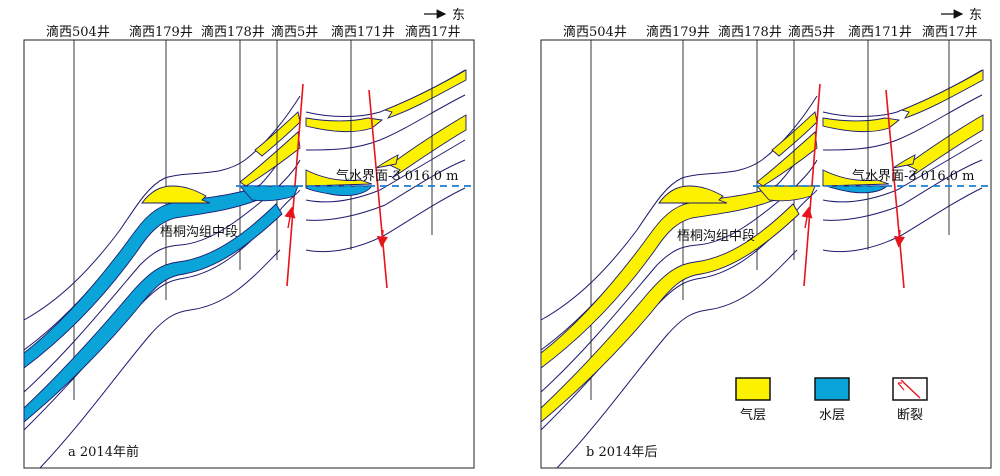 The width and height of the screenshot is (1000, 476). Describe the element at coordinates (786, 193) in the screenshot. I see `gas-near-contact-left` at that location.